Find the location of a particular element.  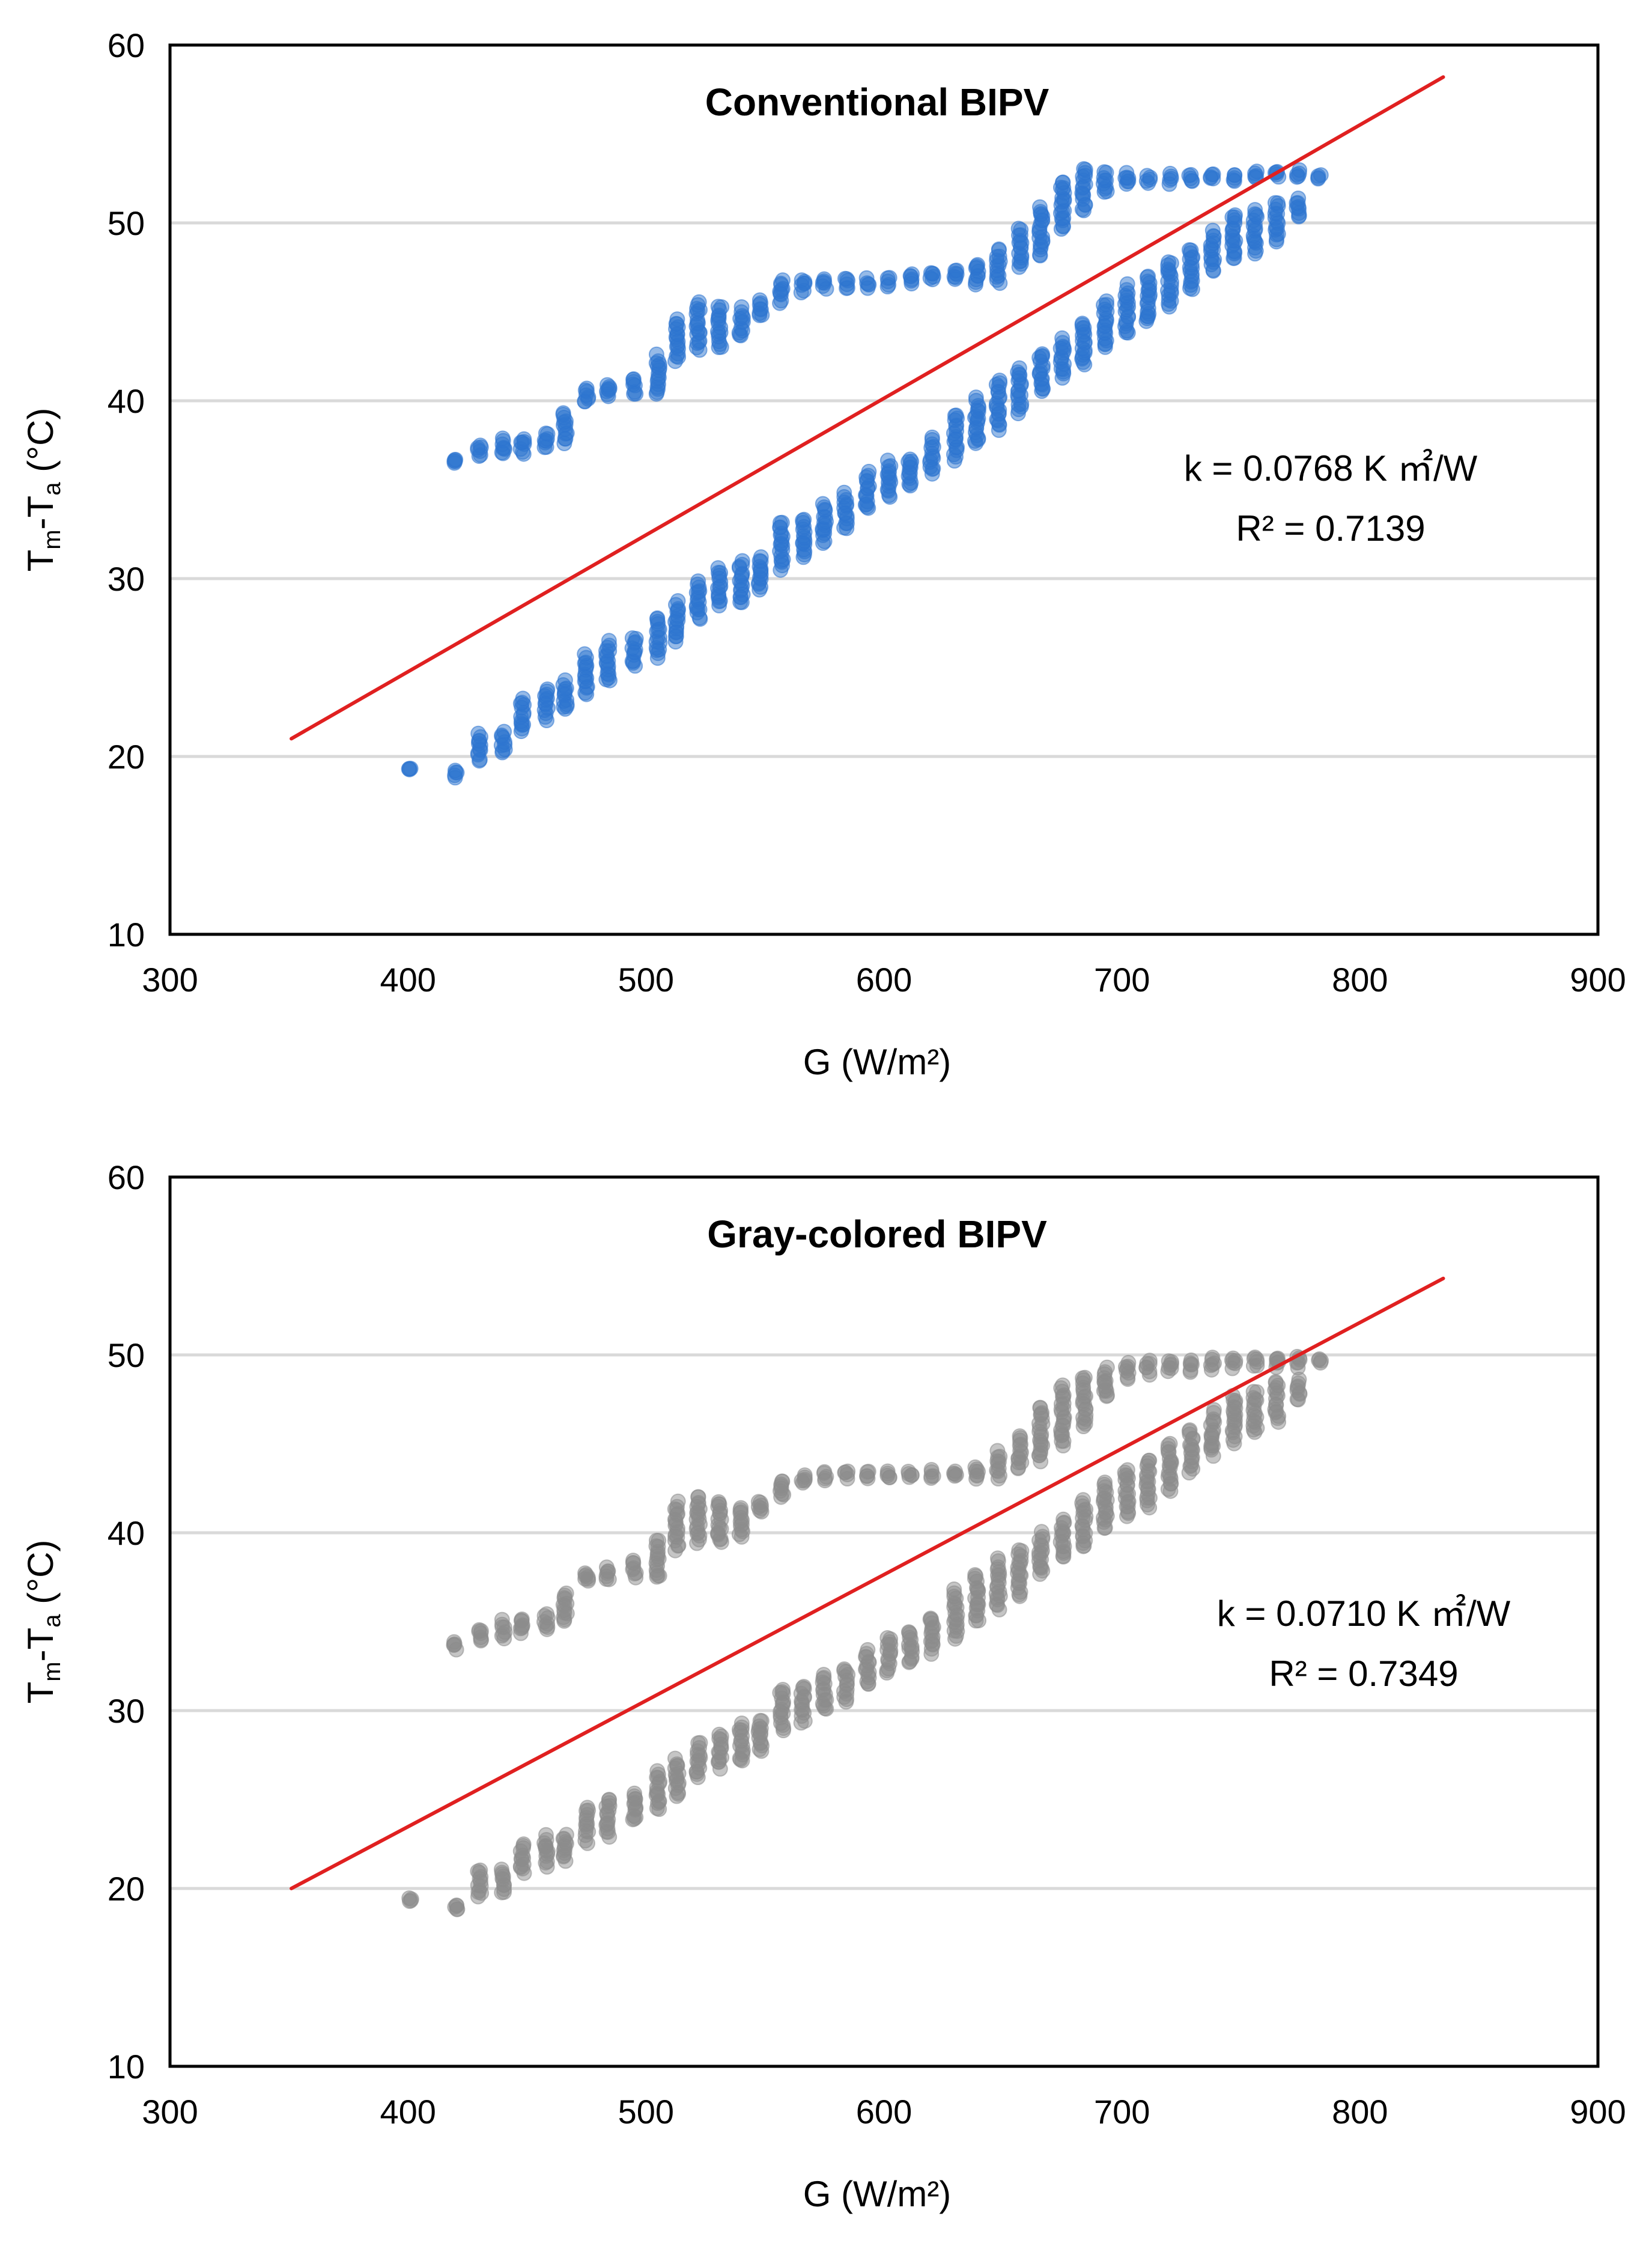

slope-annotation: k = 0.0768 K ㎡/W is located at coordinates (1331, 468).